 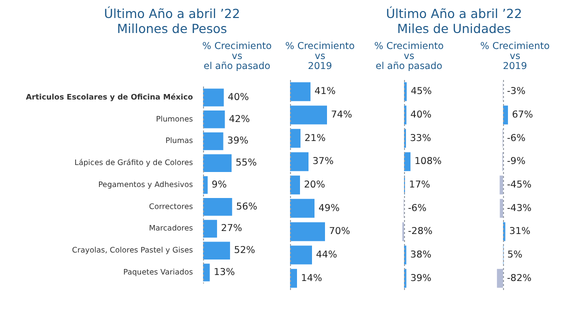 What do you see at coordinates (339, 232) in the screenshot?
I see `data-label: 70%` at bounding box center [339, 232].